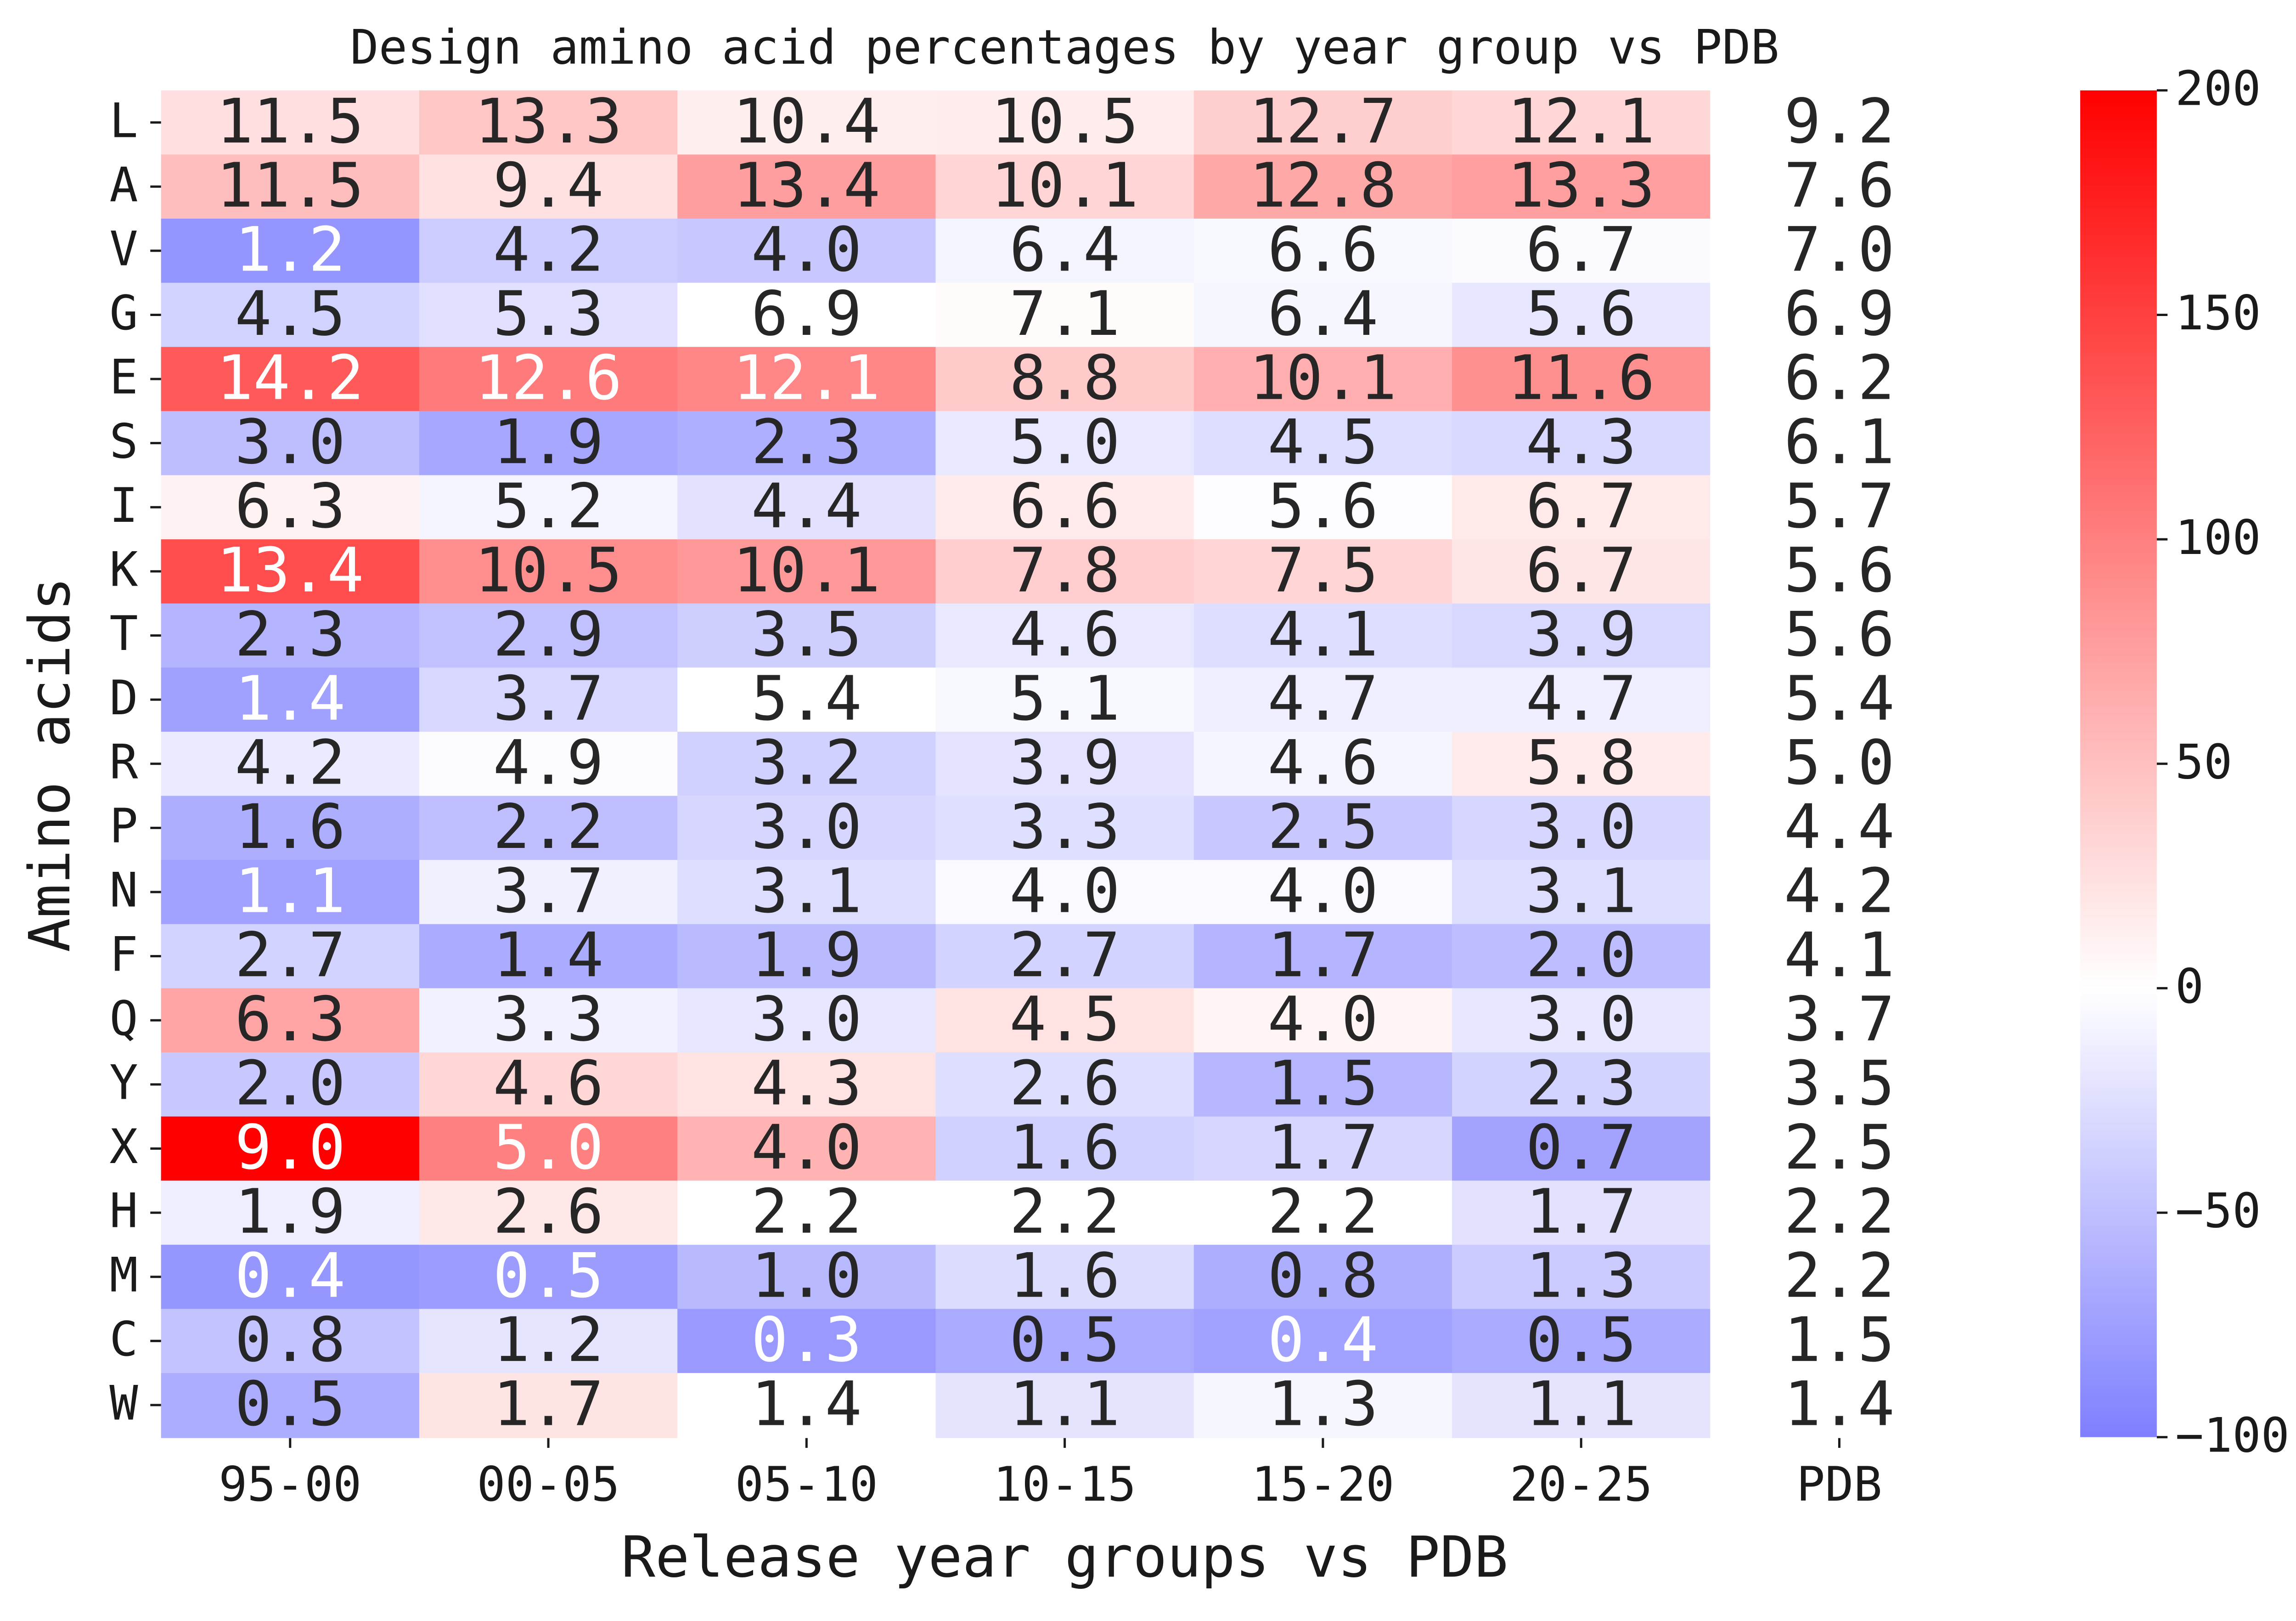 Image resolution: width=2296 pixels, height=1621 pixels. I want to click on cell-label: 1.9, so click(548, 442).